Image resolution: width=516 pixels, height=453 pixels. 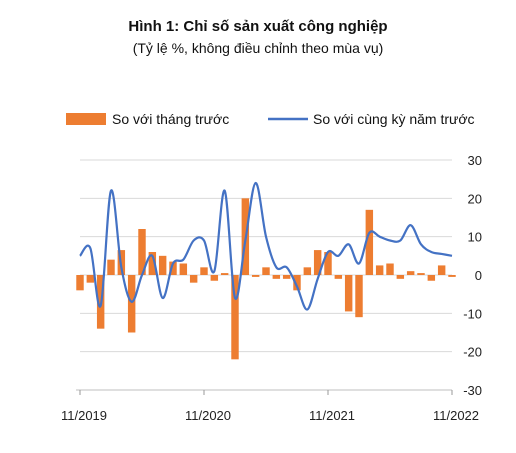 What do you see at coordinates (472, 352) in the screenshot?
I see `y-tick-label: -20` at bounding box center [472, 352].